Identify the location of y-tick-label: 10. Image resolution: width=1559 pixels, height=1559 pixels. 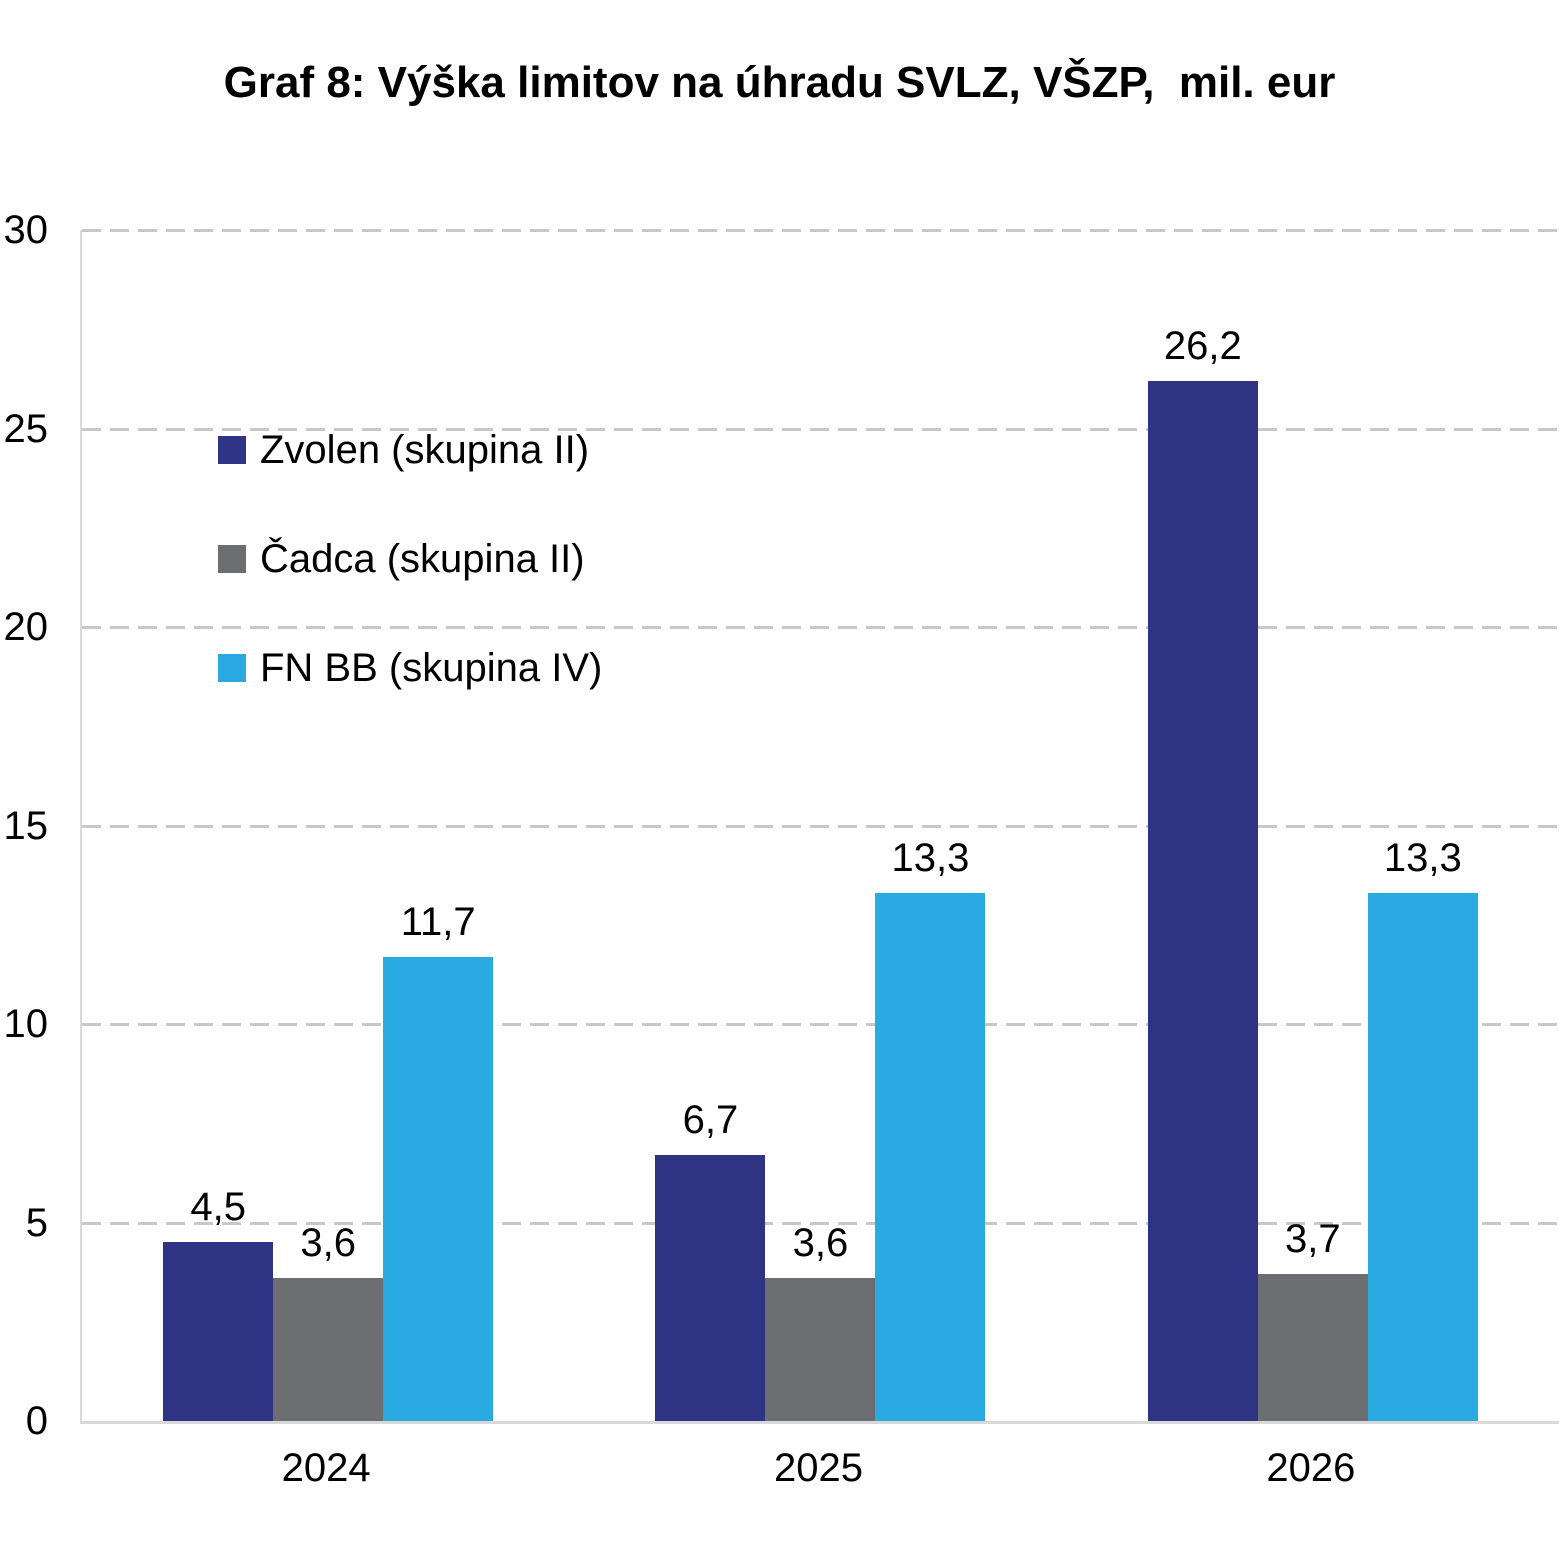
(26, 1024).